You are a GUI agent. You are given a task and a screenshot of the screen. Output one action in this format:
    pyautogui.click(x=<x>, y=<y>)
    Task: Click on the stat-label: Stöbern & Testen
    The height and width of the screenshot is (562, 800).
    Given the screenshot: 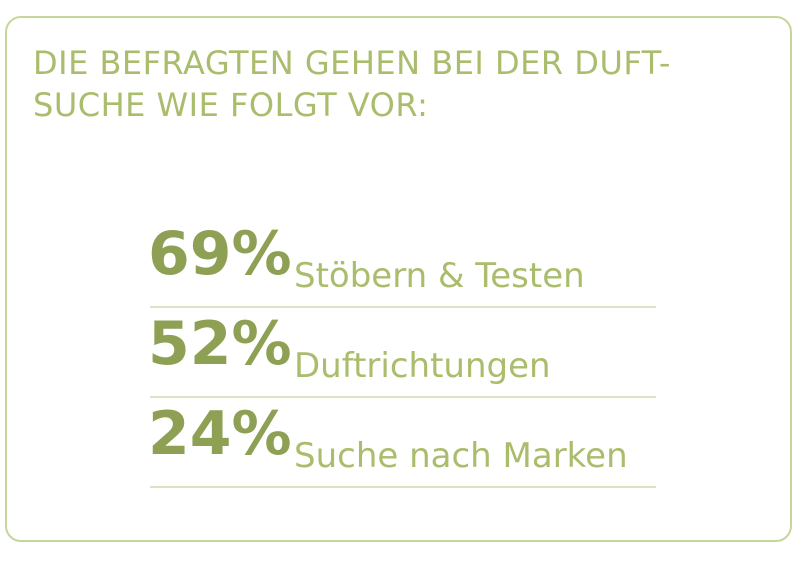 What is the action you would take?
    pyautogui.click(x=439, y=276)
    